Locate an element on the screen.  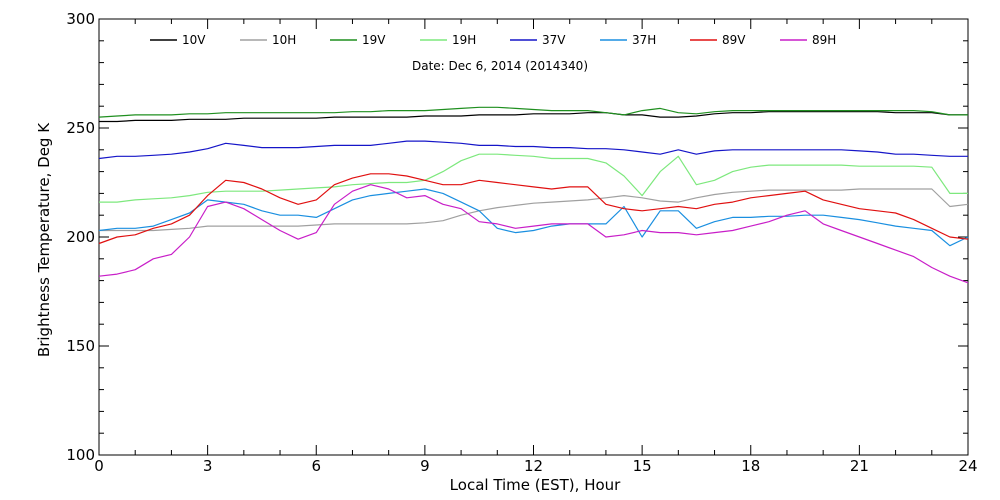
x-tick-label: 21 is located at coordinates (859, 466).